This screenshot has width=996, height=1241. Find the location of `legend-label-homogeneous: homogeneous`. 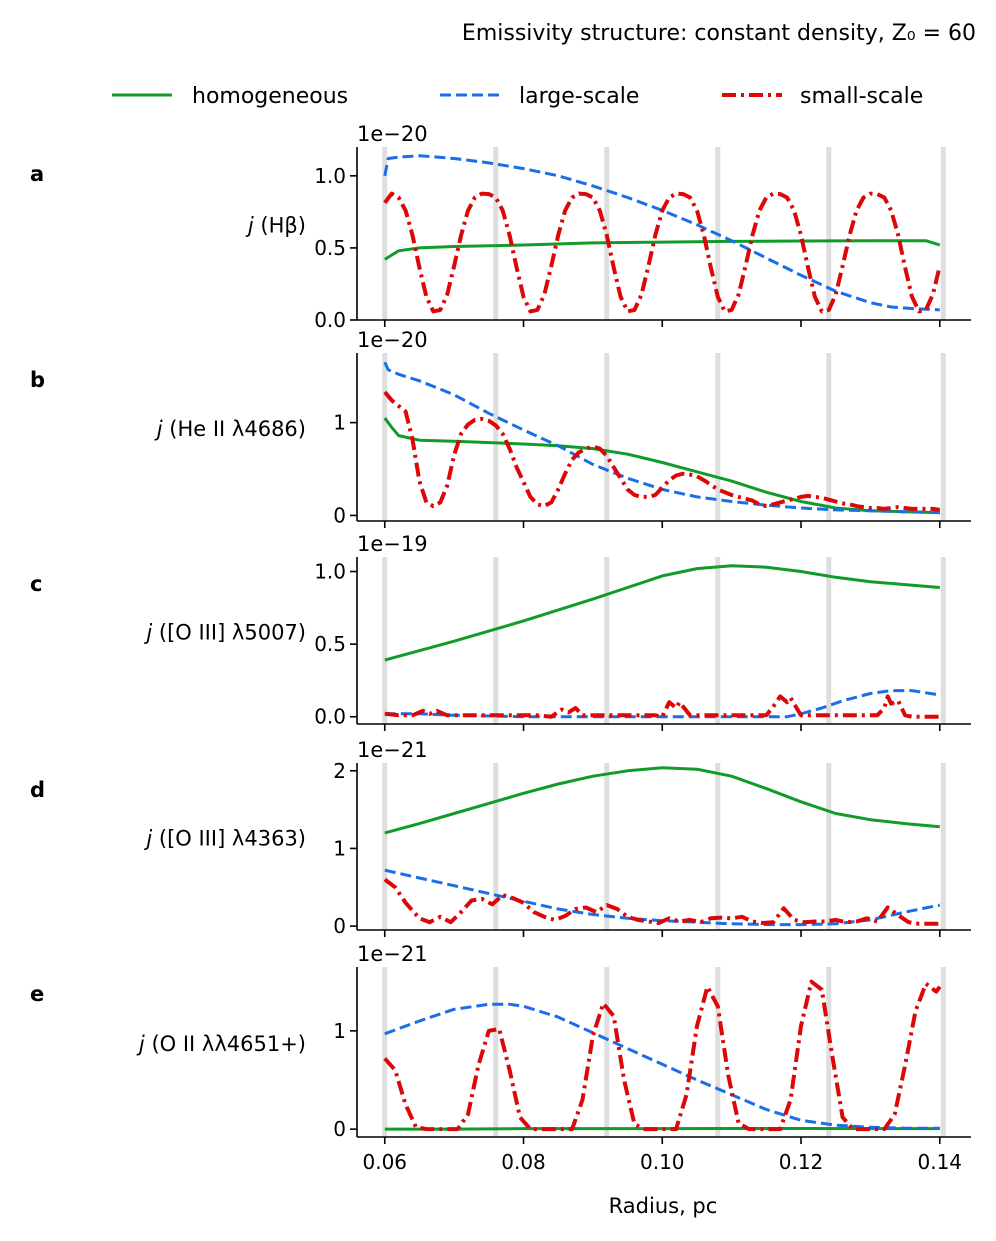

legend-label-homogeneous: homogeneous is located at coordinates (270, 96).